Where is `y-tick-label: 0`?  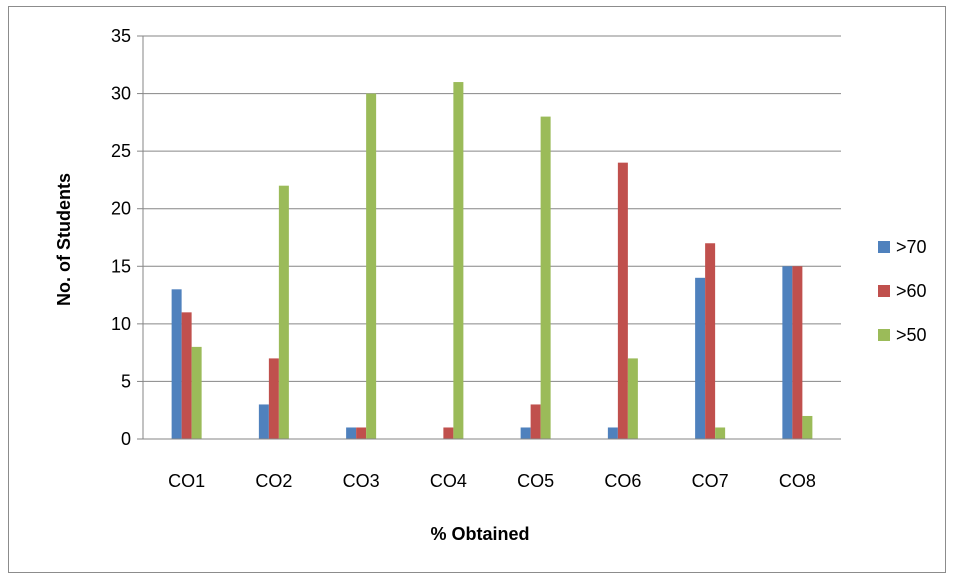 y-tick-label: 0 is located at coordinates (126, 439).